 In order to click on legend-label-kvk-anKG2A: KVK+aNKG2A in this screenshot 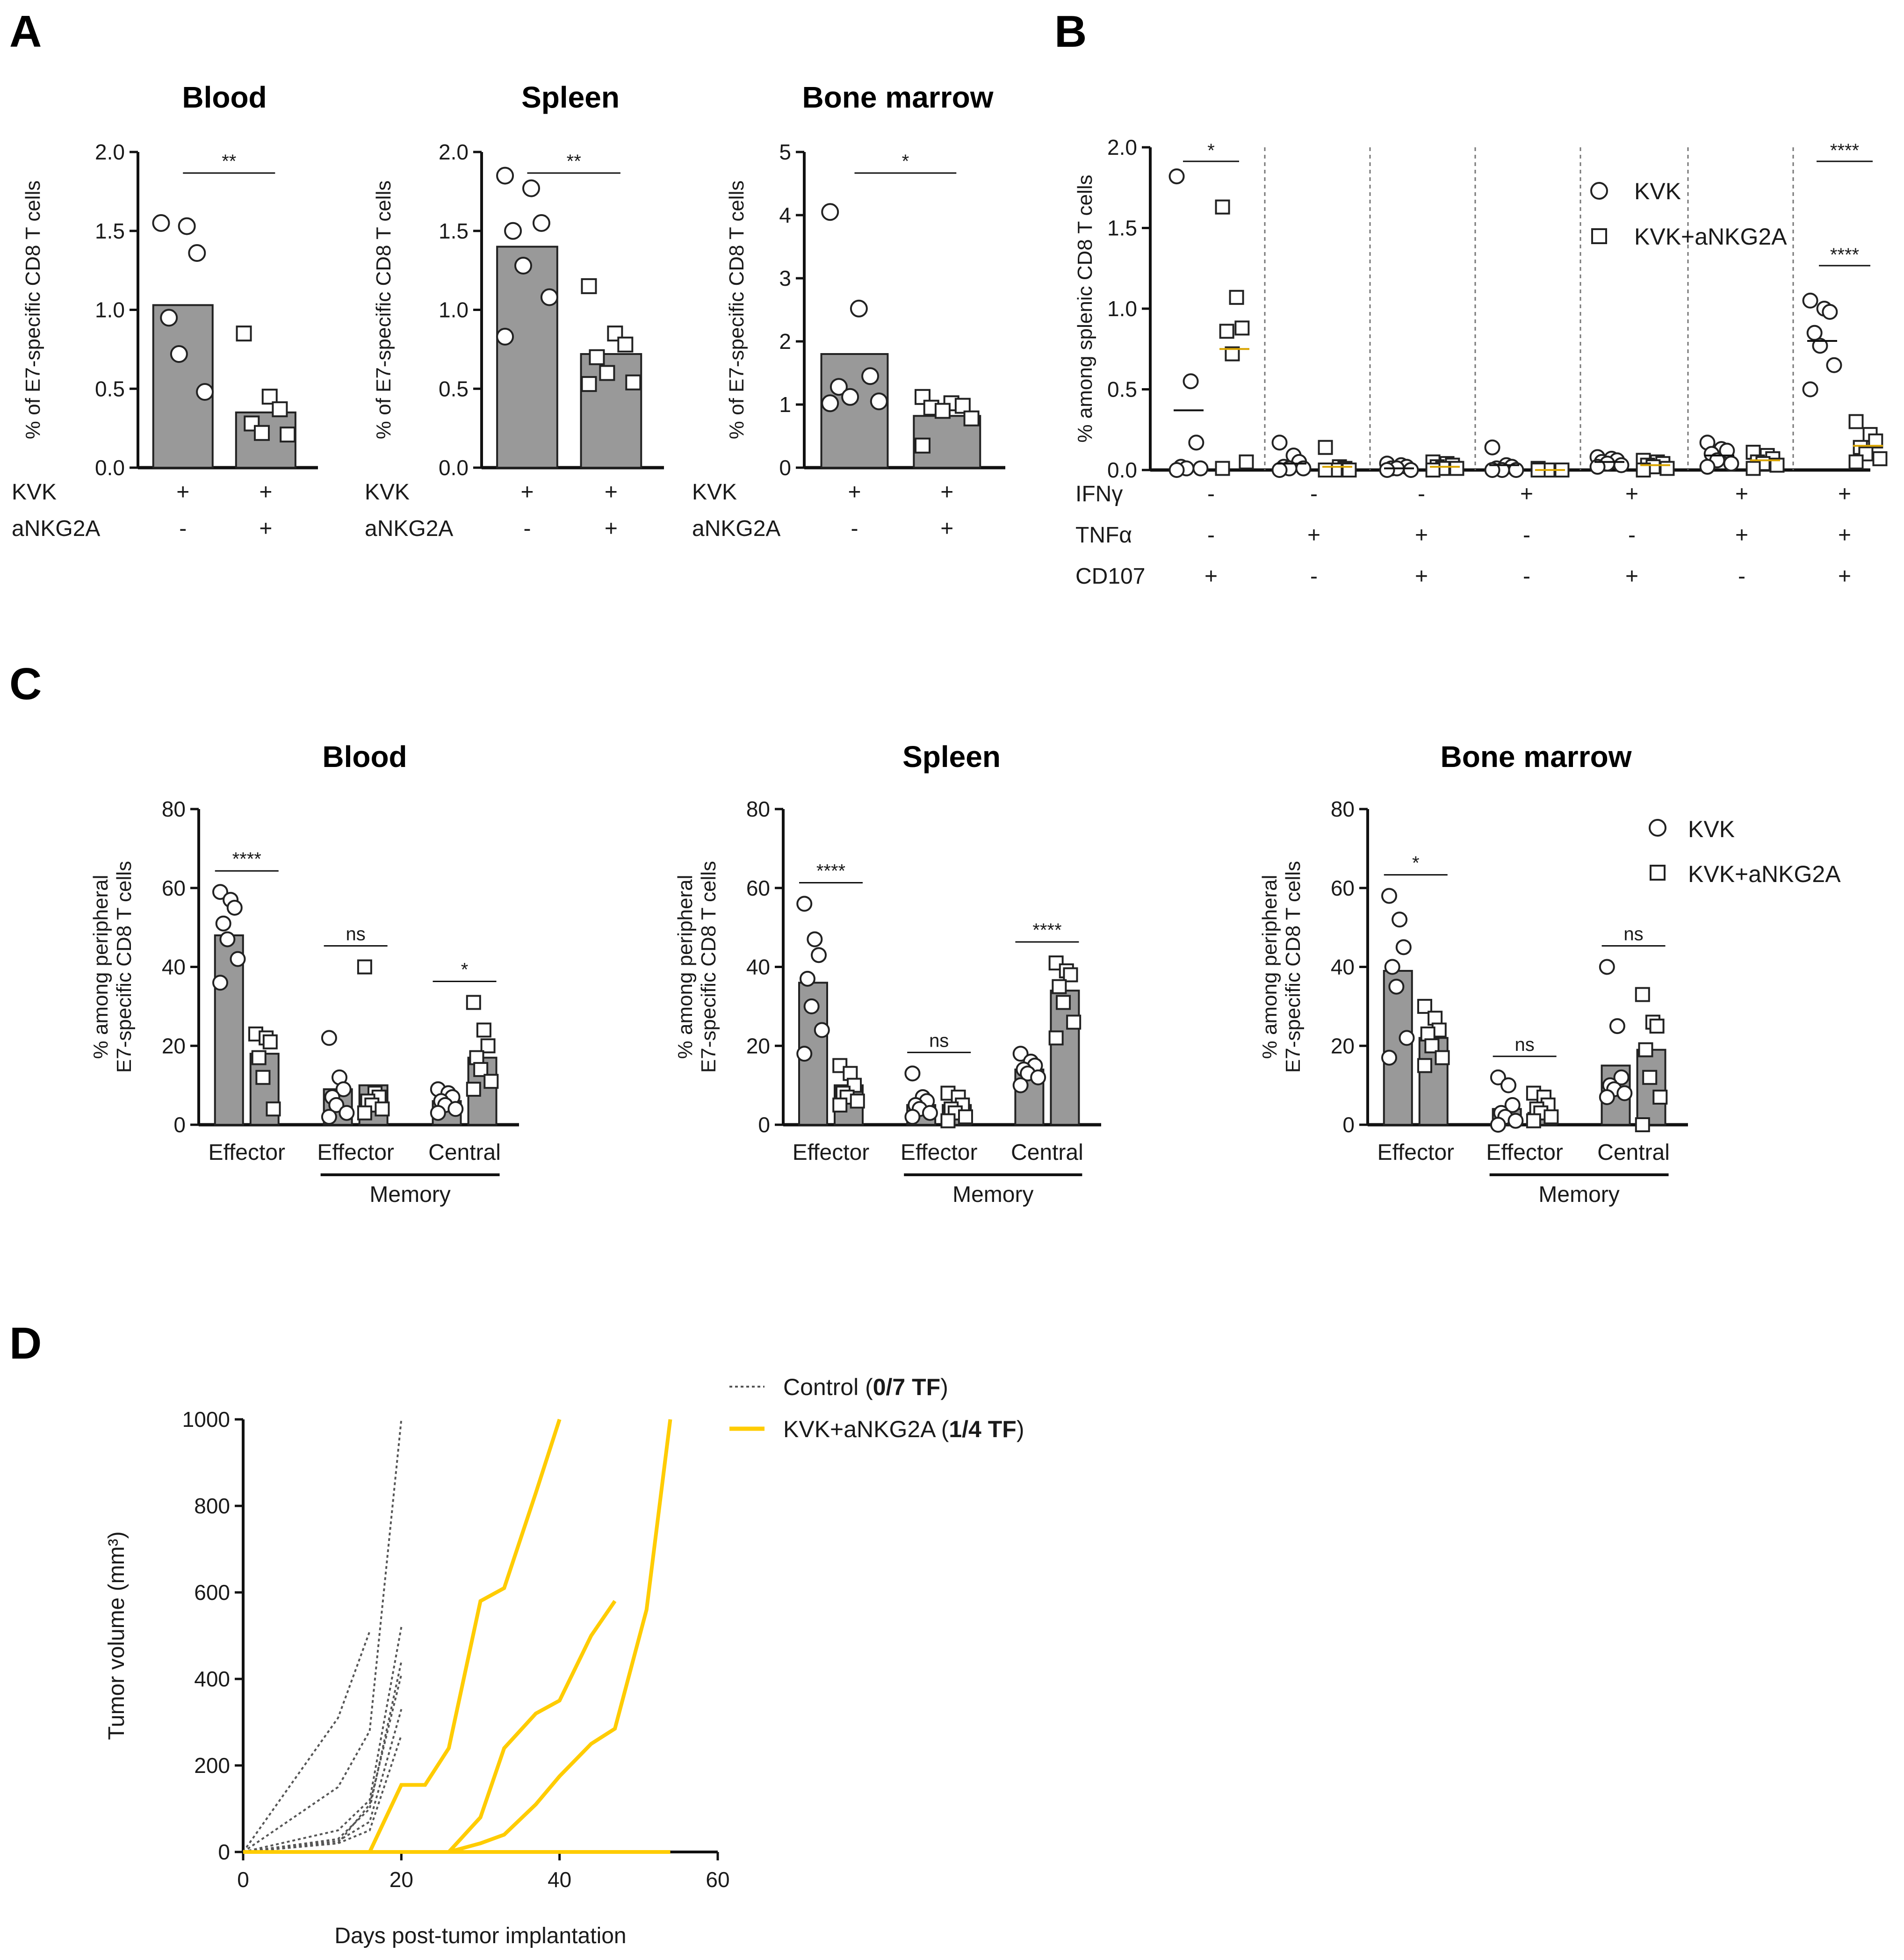, I will do `click(1764, 874)`.